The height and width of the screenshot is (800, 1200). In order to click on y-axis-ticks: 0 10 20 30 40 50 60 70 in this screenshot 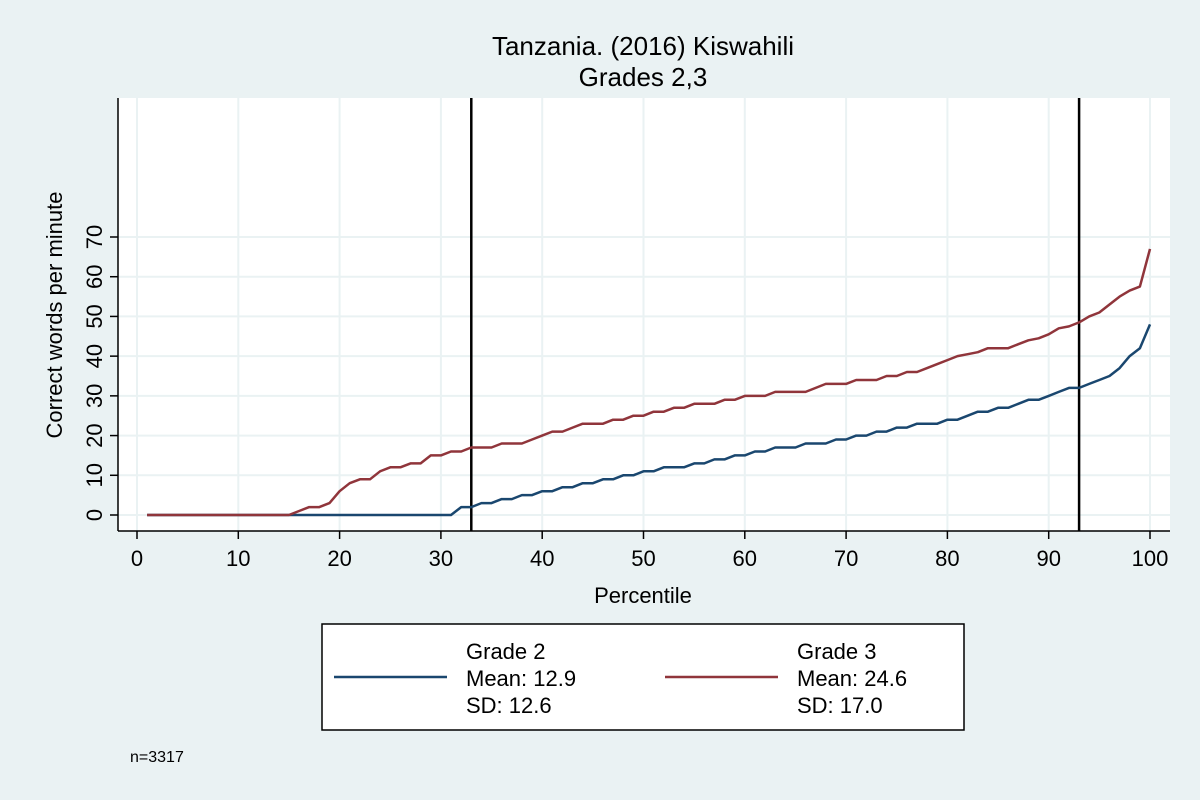, I will do `click(100, 373)`.